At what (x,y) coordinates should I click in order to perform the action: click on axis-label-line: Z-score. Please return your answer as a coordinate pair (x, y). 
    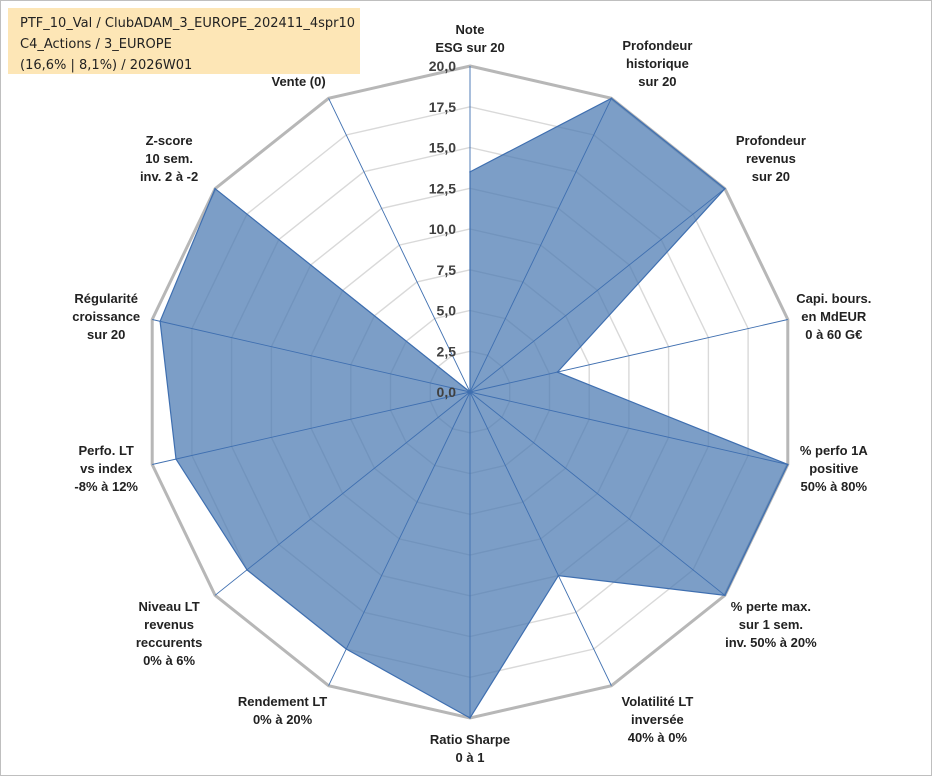
    Looking at the image, I should click on (169, 140).